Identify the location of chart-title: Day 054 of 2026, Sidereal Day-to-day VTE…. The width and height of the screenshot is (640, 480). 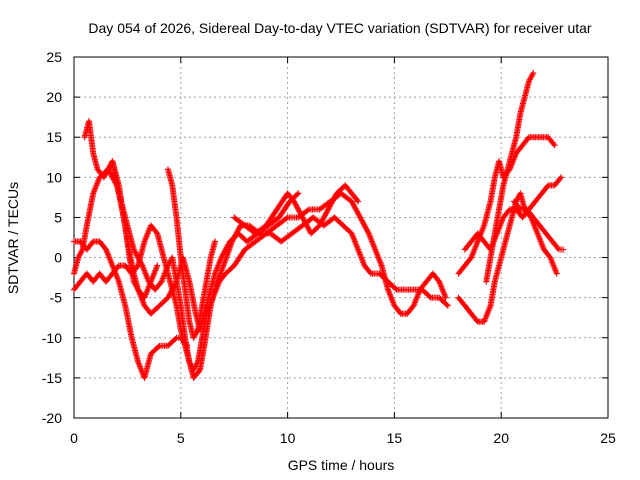
(340, 28).